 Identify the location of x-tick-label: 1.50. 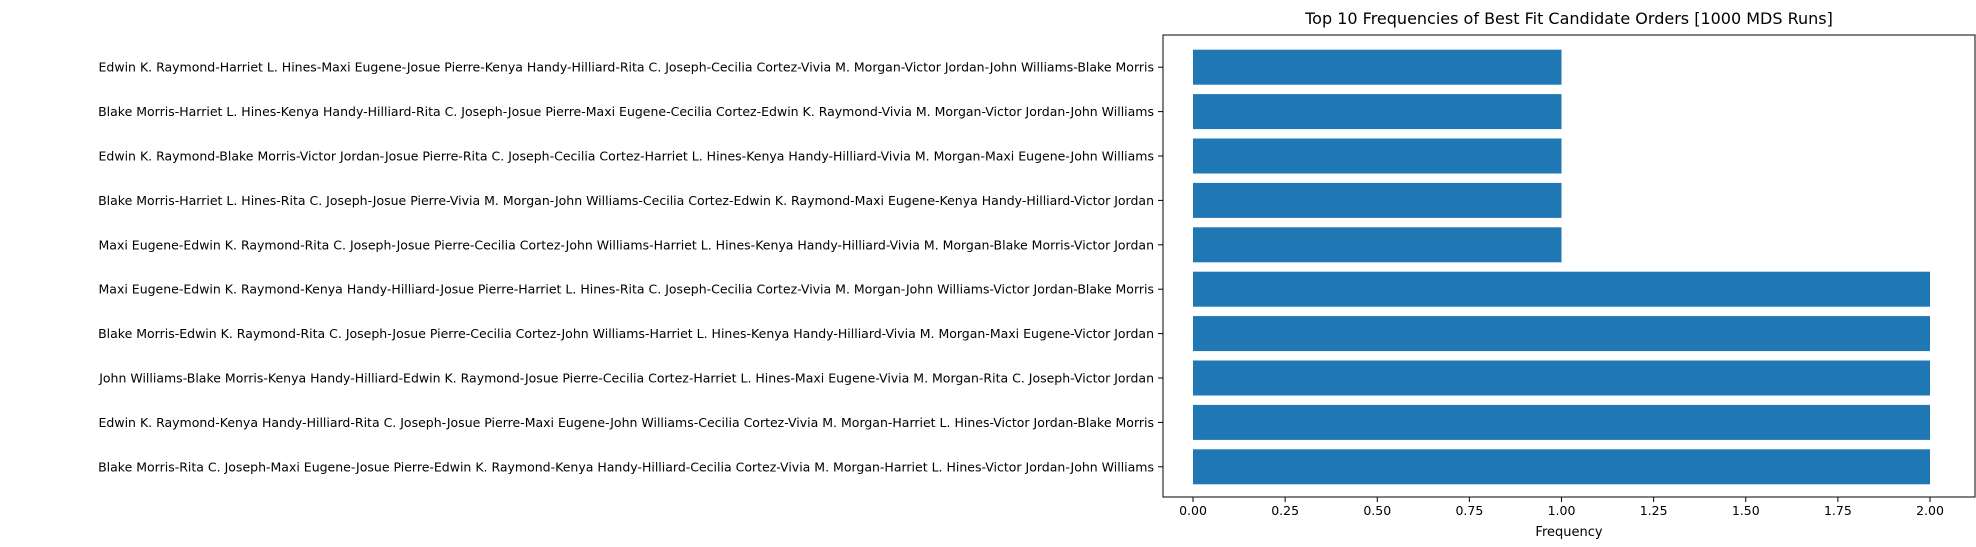
(1746, 510).